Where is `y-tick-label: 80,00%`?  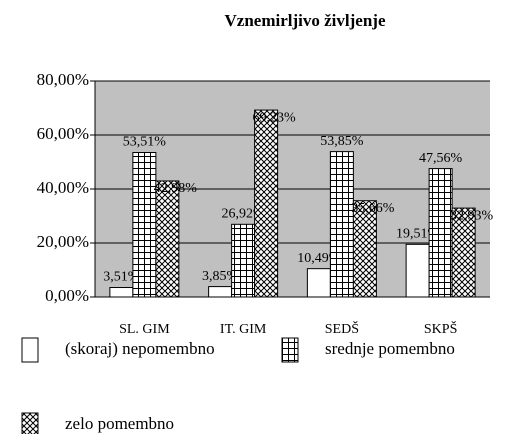 y-tick-label: 80,00% is located at coordinates (63, 79).